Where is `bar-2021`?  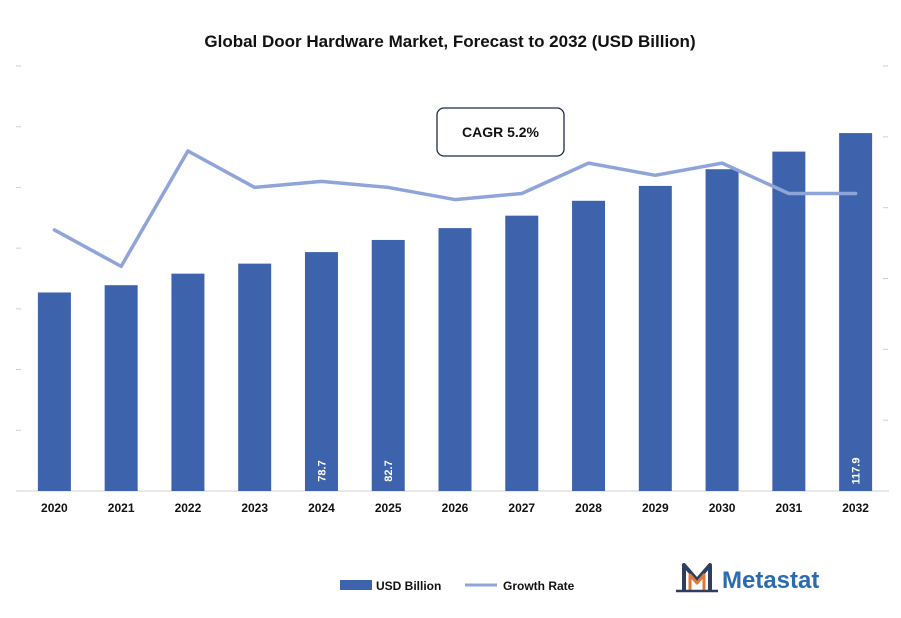 bar-2021 is located at coordinates (121, 388).